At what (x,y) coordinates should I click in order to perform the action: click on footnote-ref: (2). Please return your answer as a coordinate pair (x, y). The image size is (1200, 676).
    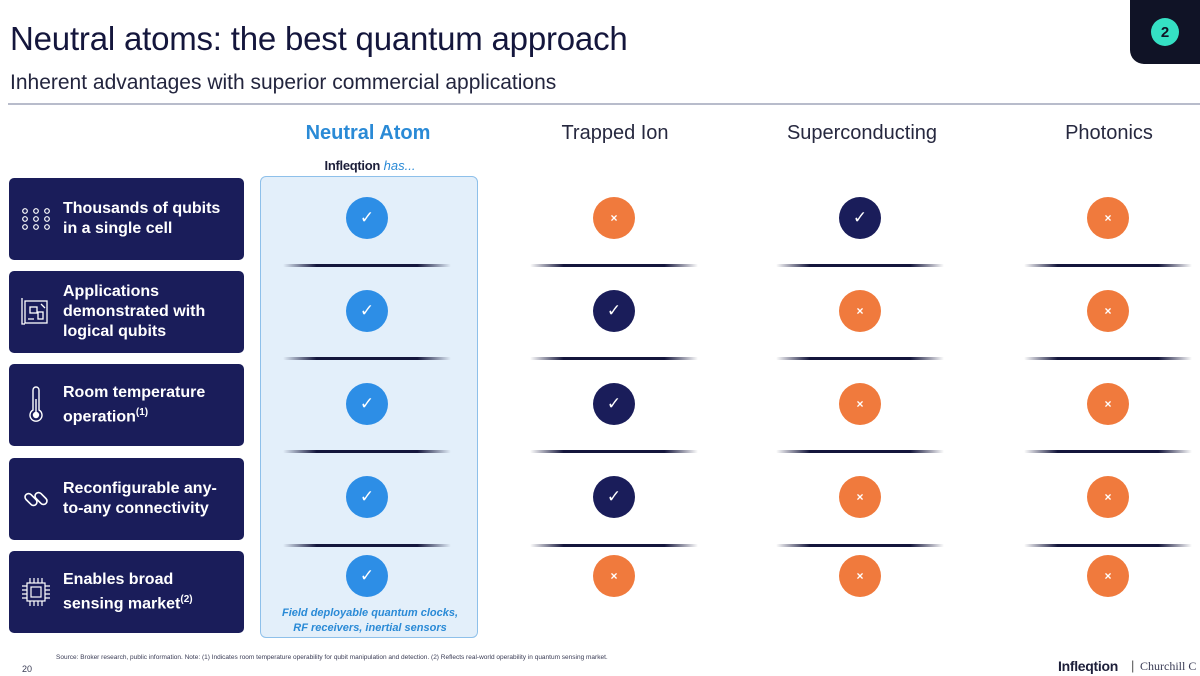
    Looking at the image, I should click on (186, 599).